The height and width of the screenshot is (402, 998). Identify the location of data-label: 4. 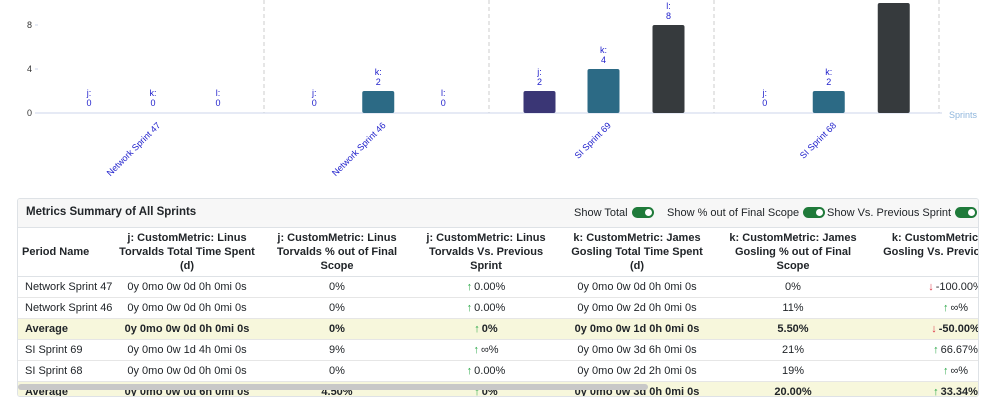
(603, 60).